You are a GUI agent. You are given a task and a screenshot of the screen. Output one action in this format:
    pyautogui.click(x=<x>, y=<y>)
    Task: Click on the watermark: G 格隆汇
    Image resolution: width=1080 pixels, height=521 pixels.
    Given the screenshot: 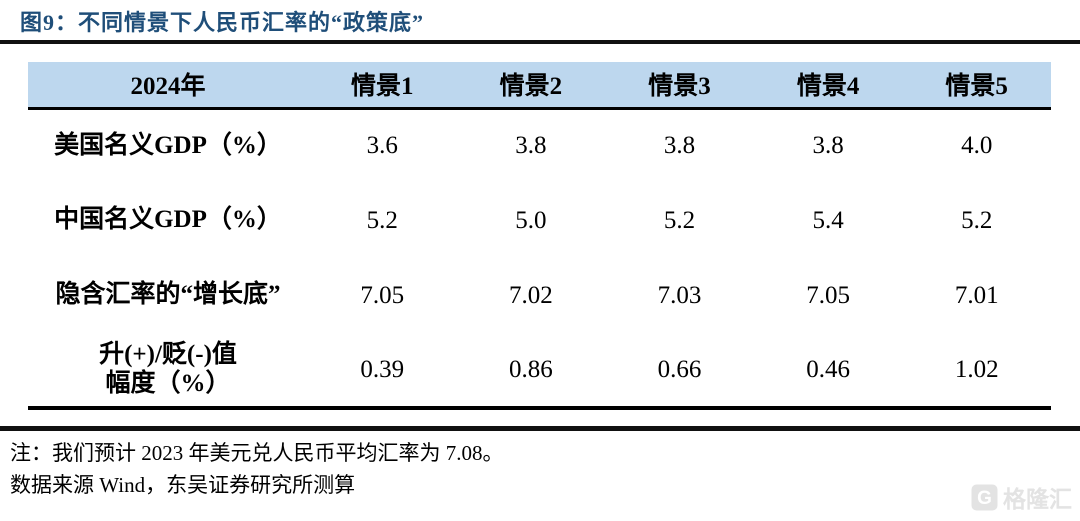 What is the action you would take?
    pyautogui.click(x=1021, y=497)
    